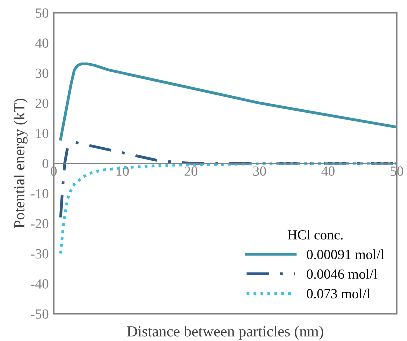 The width and height of the screenshot is (407, 341). What do you see at coordinates (40, 284) in the screenshot?
I see `y-tick-label: -40` at bounding box center [40, 284].